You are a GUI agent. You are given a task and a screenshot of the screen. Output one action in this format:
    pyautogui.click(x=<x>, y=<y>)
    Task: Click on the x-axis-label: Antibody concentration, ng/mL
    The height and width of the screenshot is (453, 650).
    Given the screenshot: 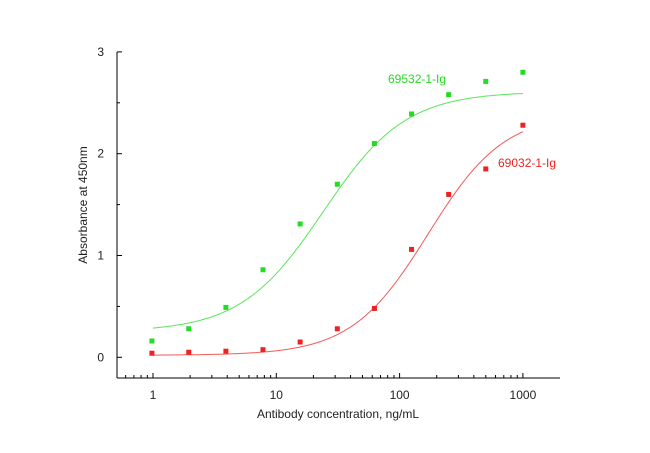 What is the action you would take?
    pyautogui.click(x=338, y=414)
    